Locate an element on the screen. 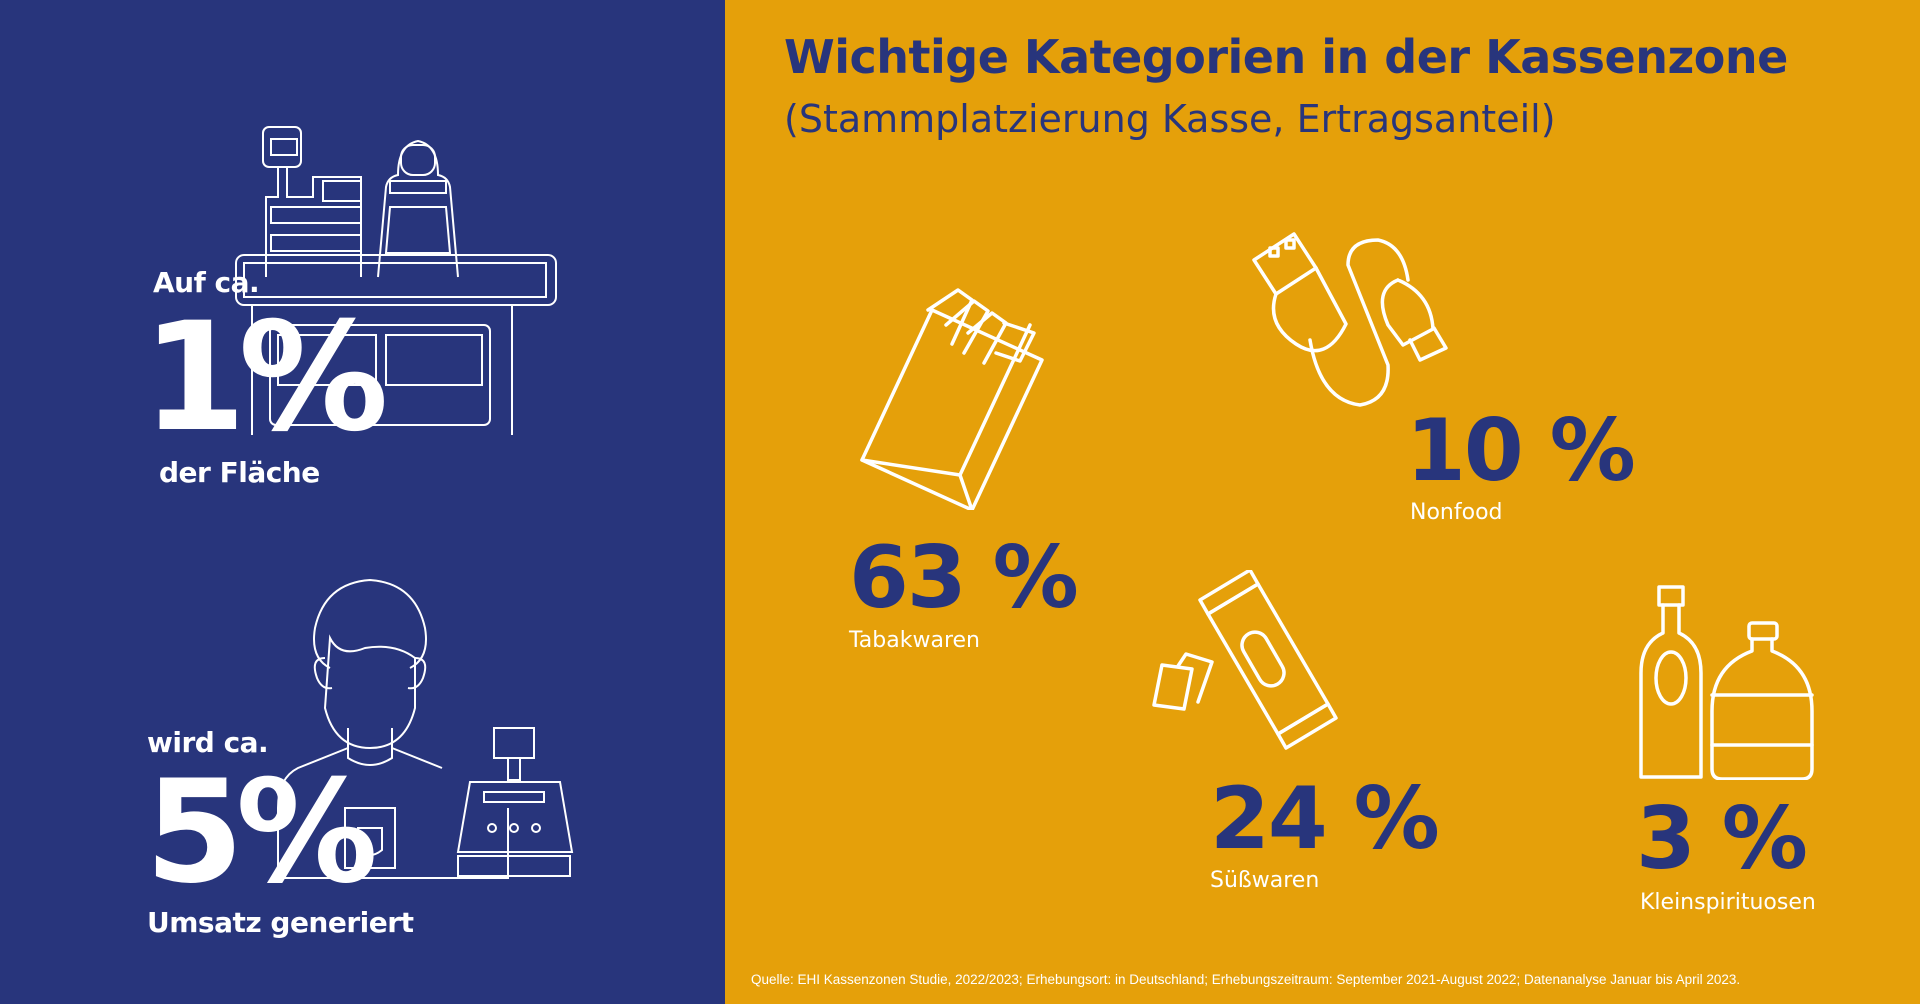  nonfood-label: Nonfood is located at coordinates (1456, 512).